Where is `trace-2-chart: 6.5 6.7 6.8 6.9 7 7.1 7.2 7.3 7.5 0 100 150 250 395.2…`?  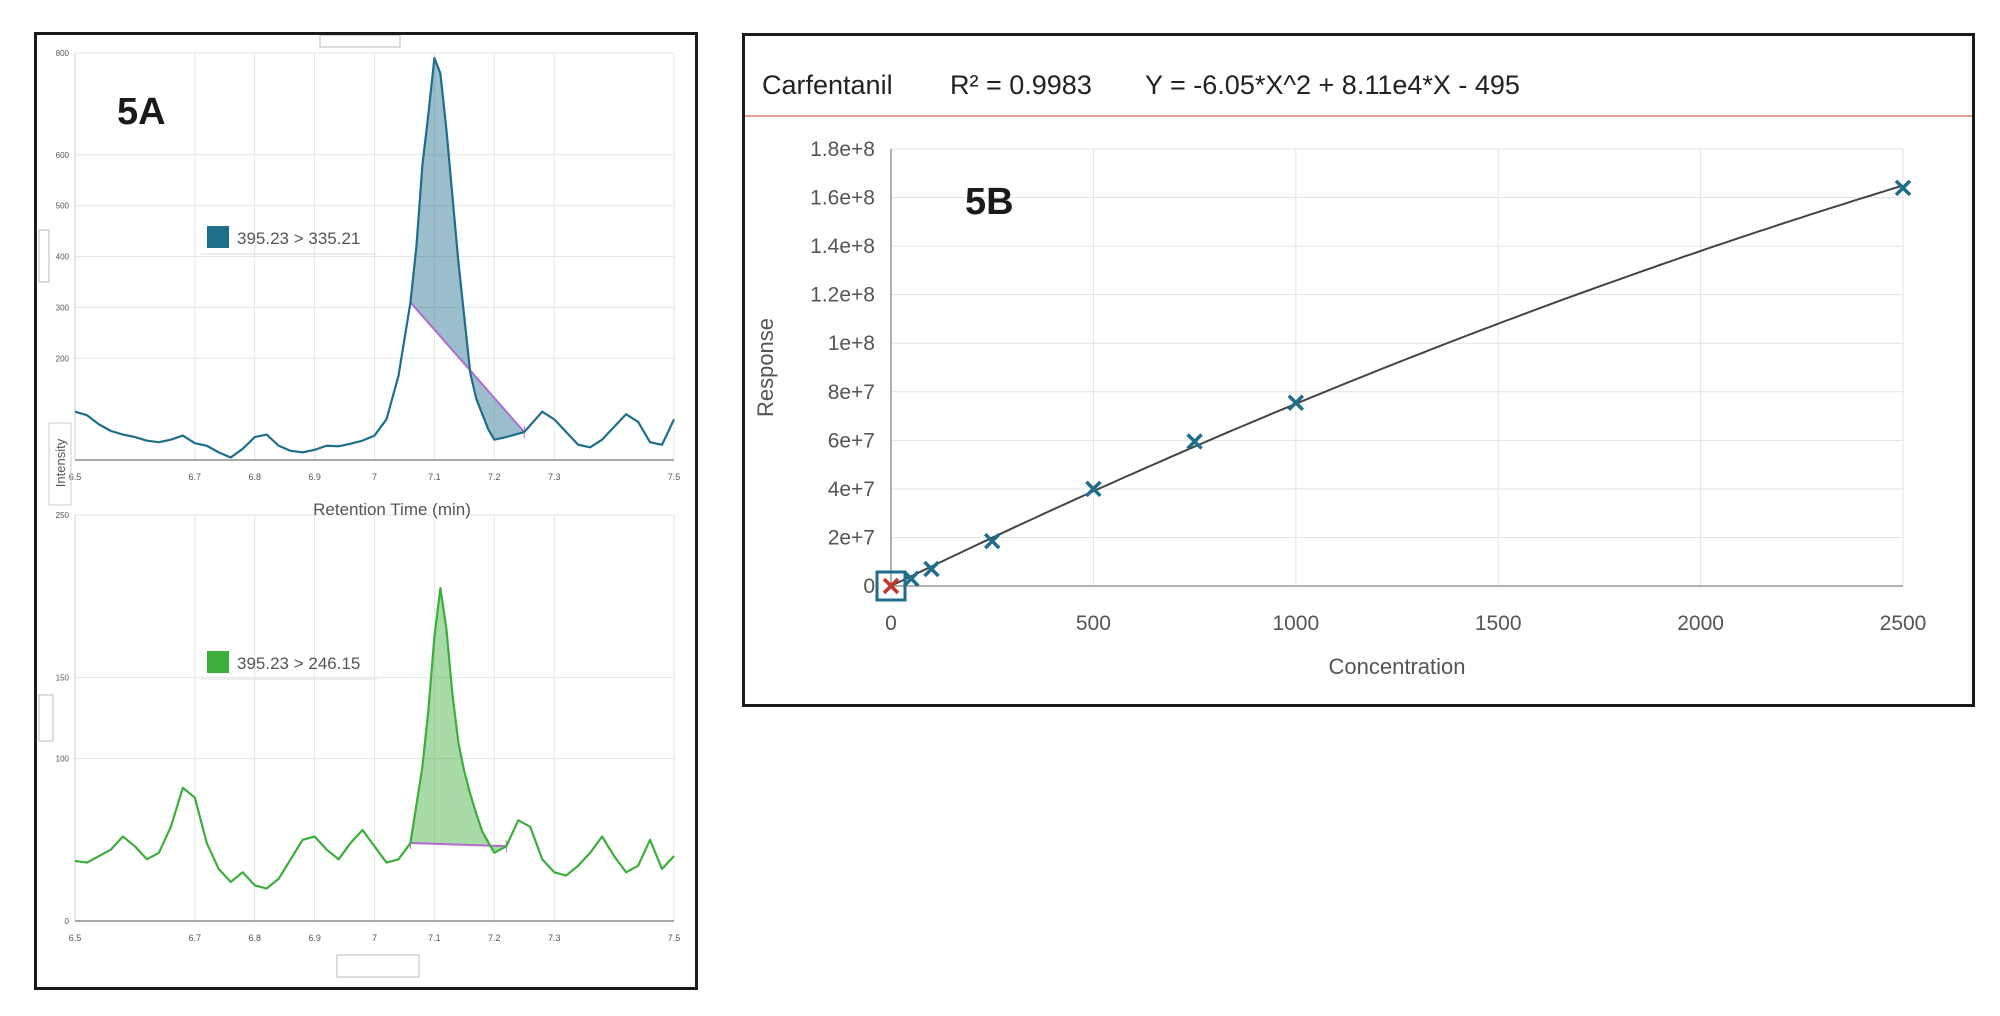 trace-2-chart: 6.5 6.7 6.8 6.9 7 7.1 7.2 7.3 7.5 0 100 150 250 395.2… is located at coordinates (368, 727).